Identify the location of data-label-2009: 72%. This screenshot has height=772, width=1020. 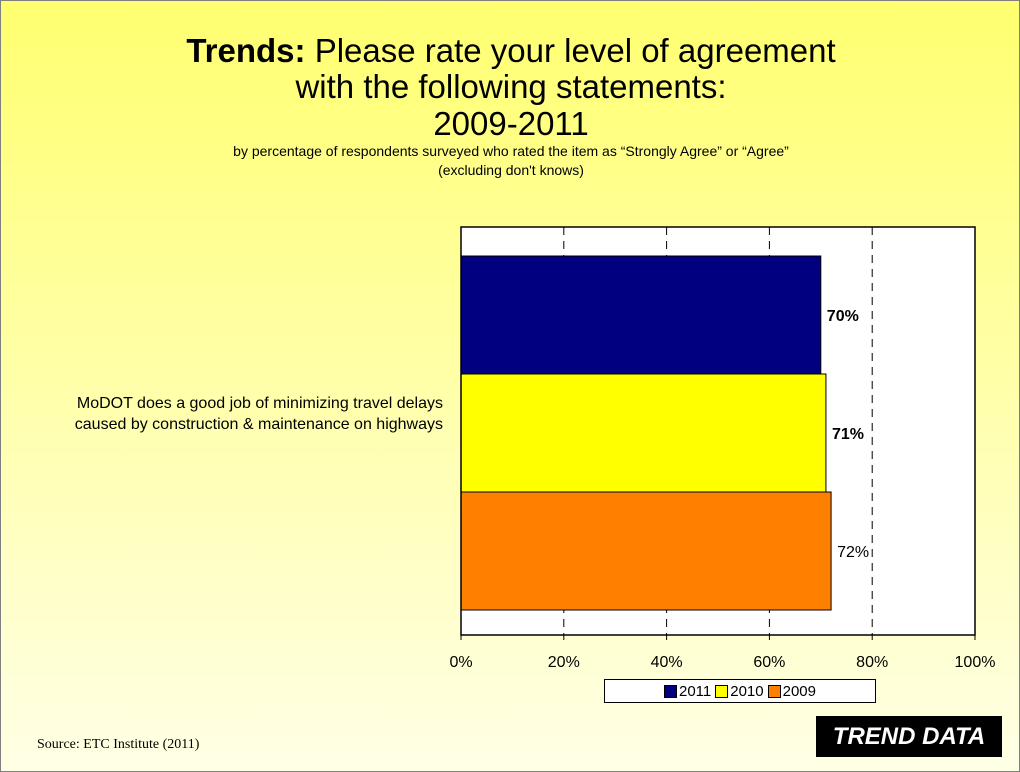
(853, 552).